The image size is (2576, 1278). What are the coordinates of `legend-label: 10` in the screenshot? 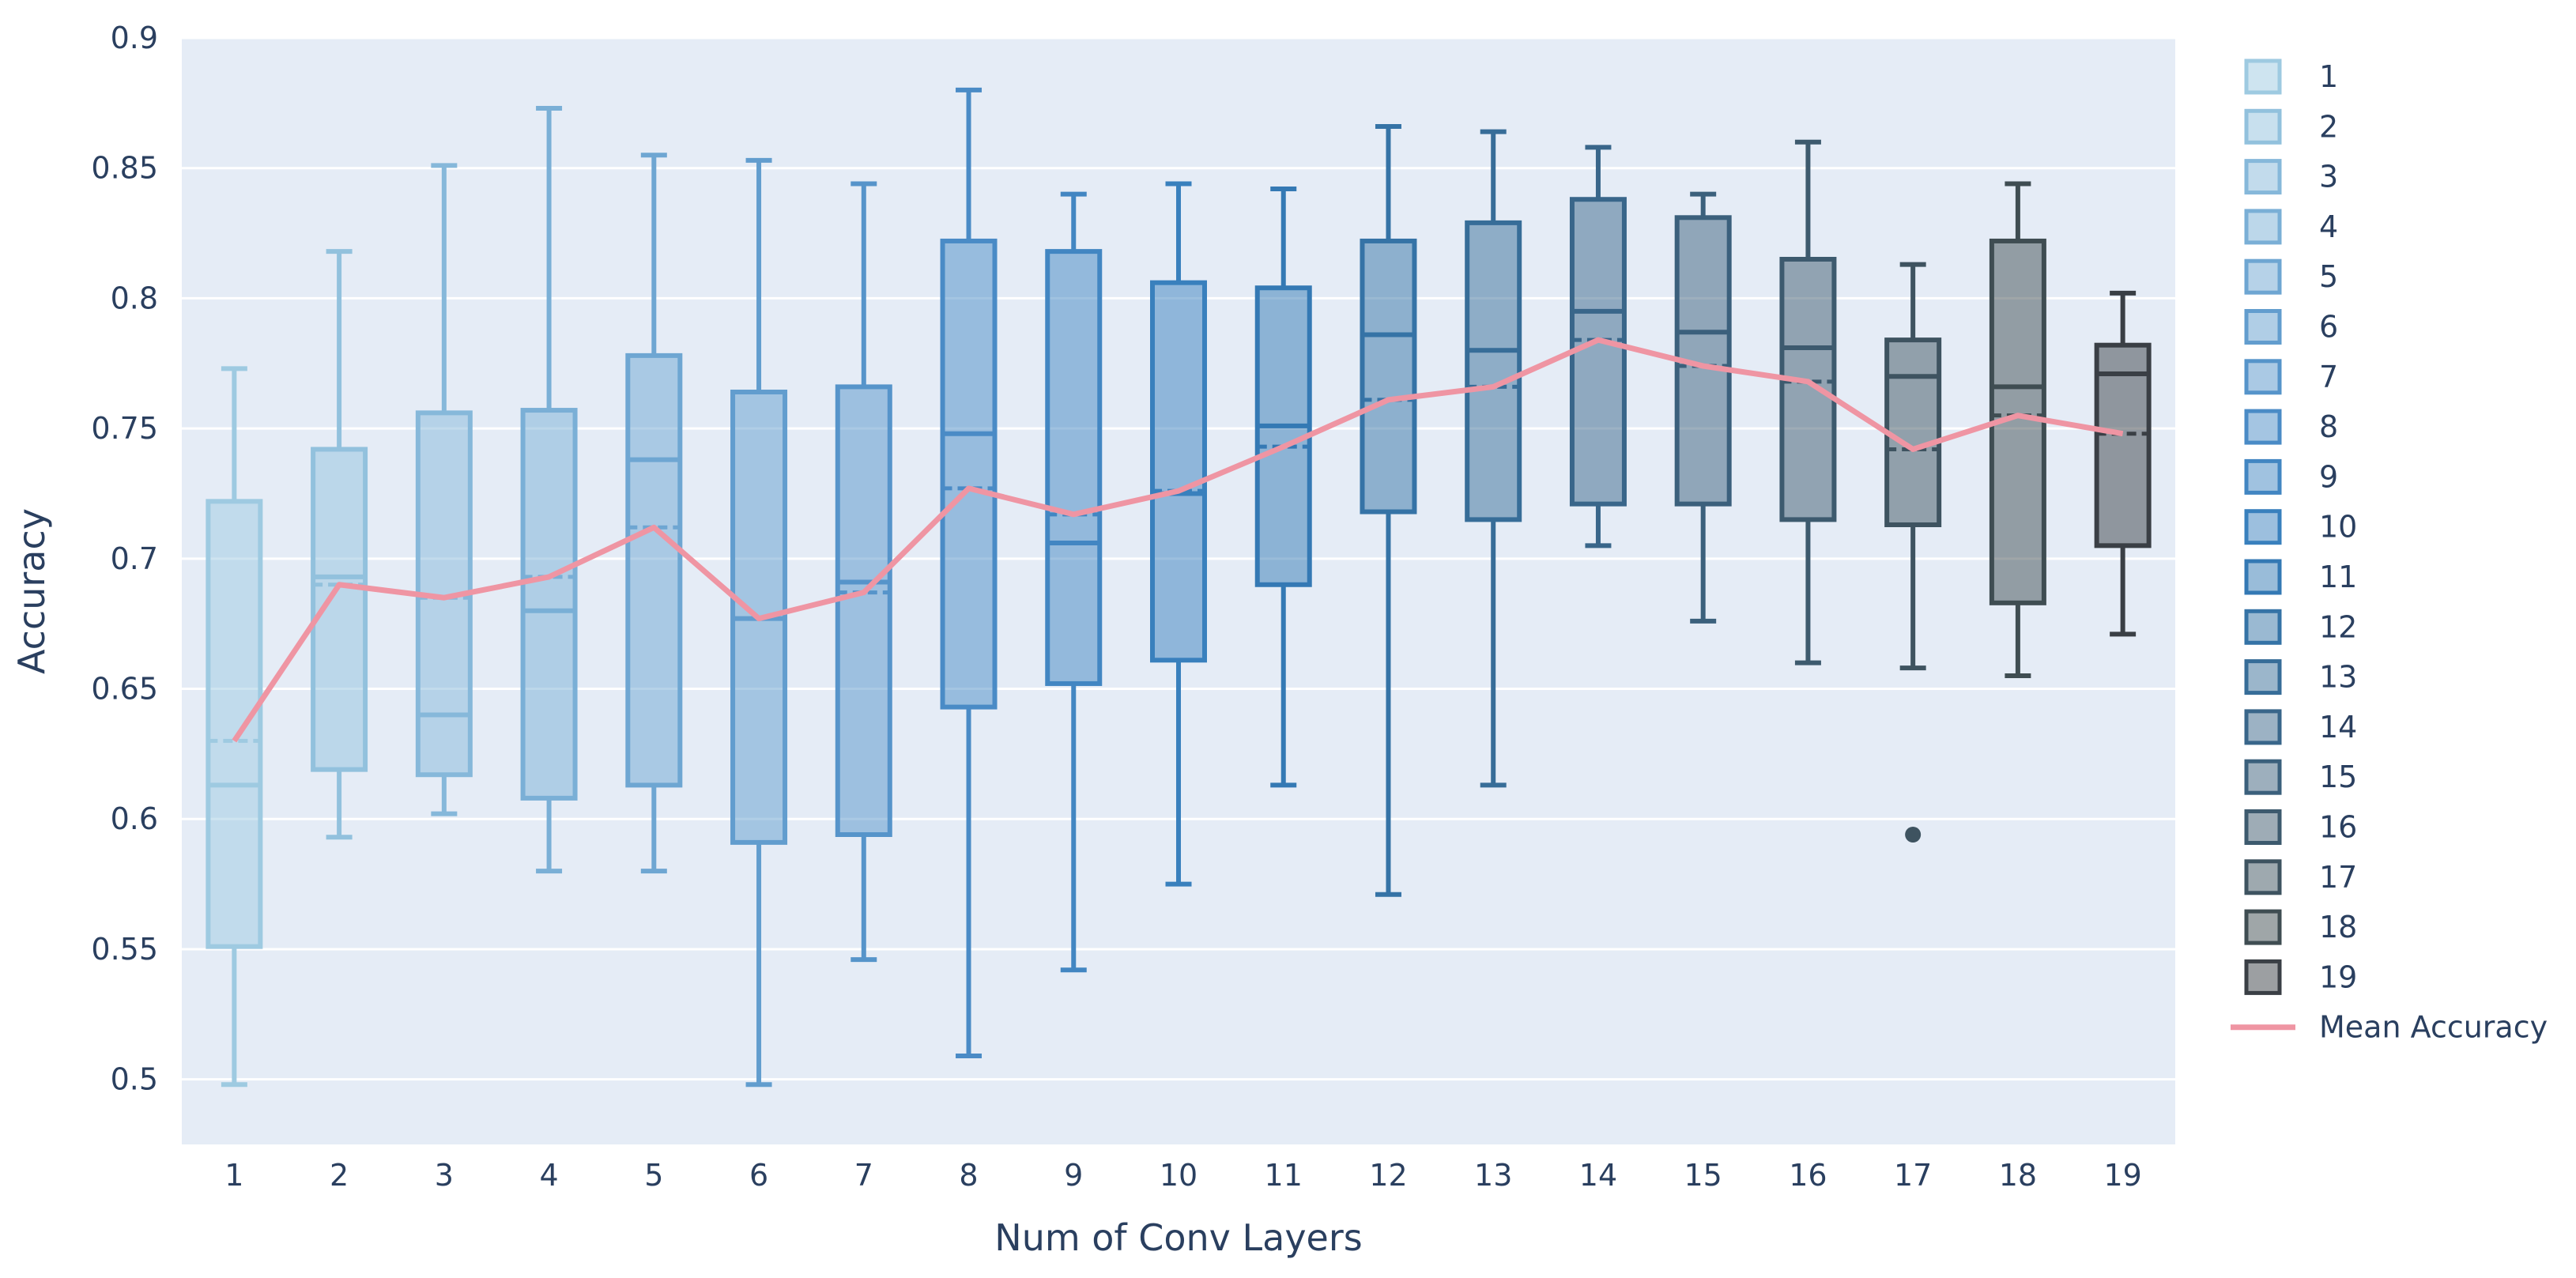 It's located at (2338, 527).